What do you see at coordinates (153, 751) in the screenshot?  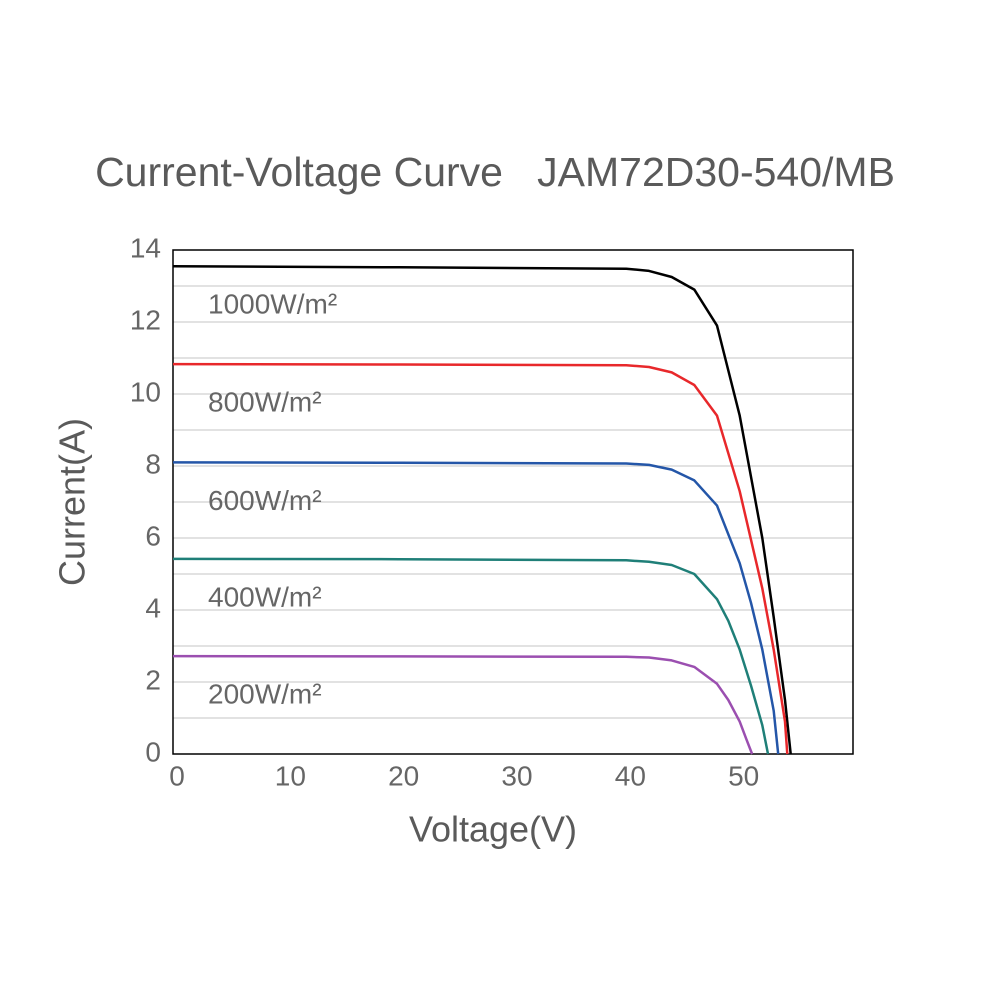 I see `y-tick-label: 0` at bounding box center [153, 751].